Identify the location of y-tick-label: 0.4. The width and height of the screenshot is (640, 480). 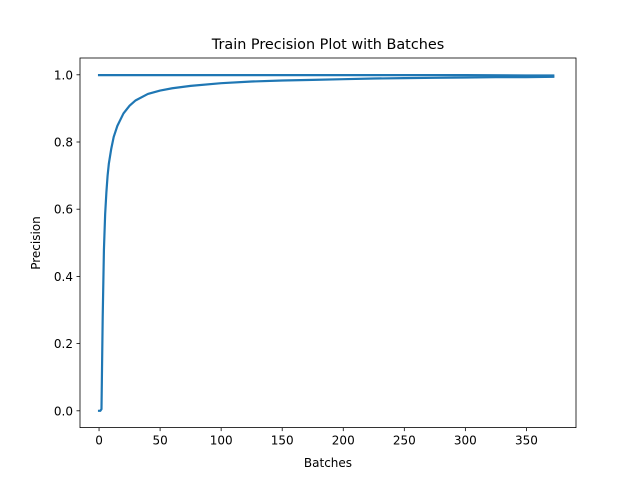
(63, 277).